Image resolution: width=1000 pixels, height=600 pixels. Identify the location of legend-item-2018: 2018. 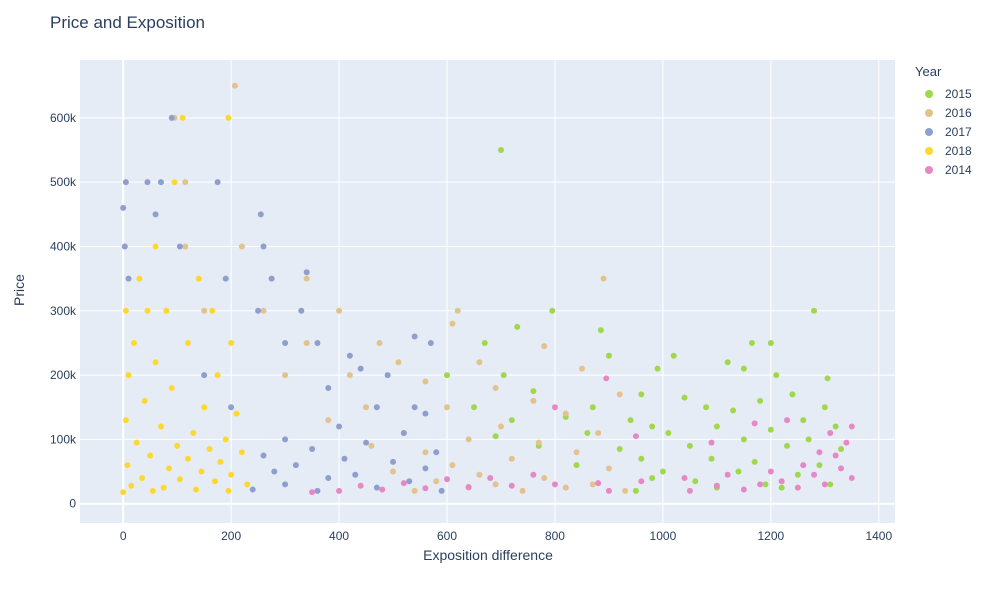
(943, 150).